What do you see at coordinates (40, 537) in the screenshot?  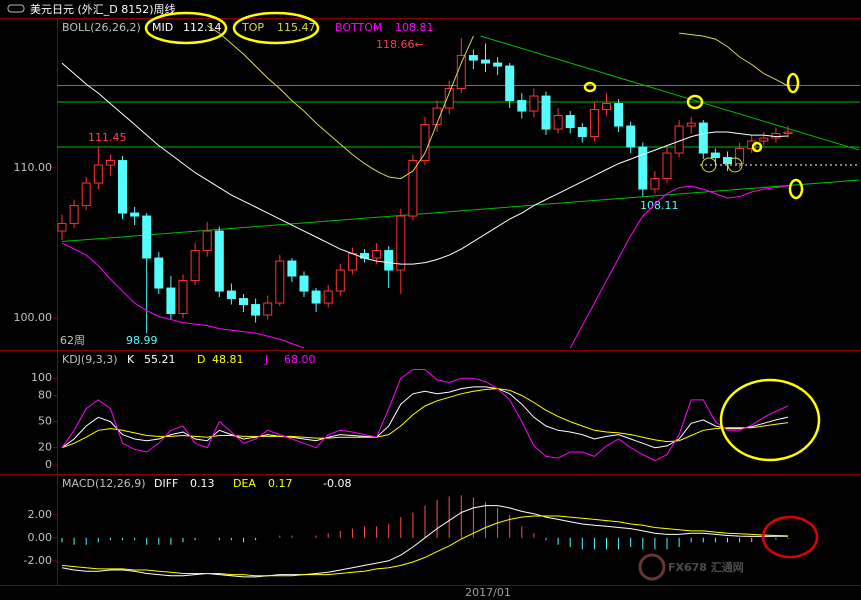 I see `y-tick-label: 0.00` at bounding box center [40, 537].